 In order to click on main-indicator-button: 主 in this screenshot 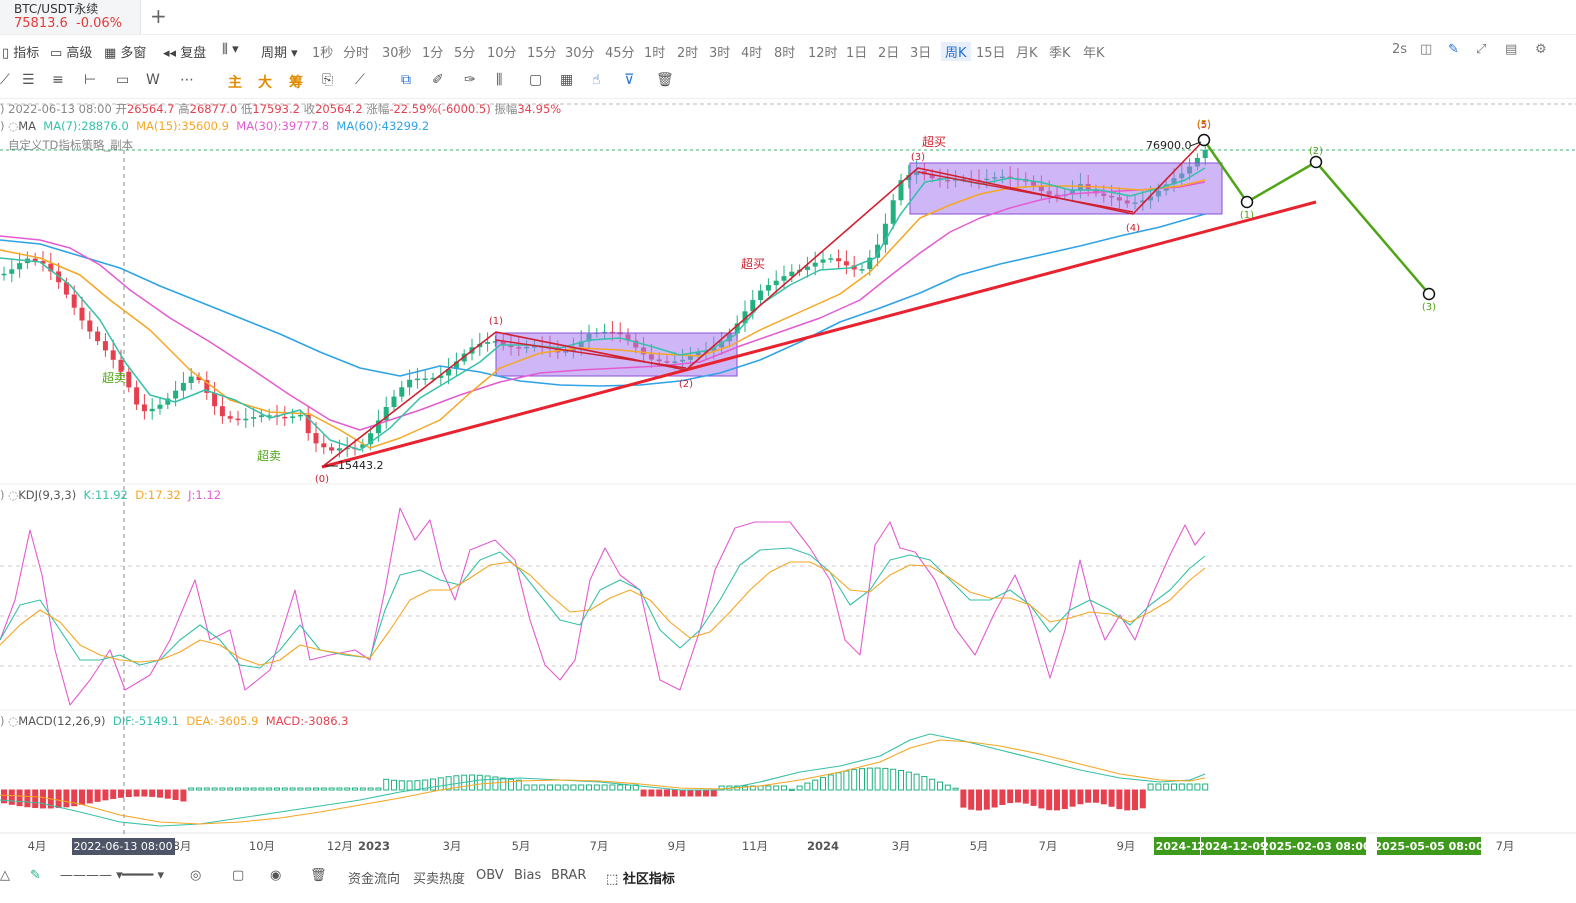, I will do `click(235, 83)`.